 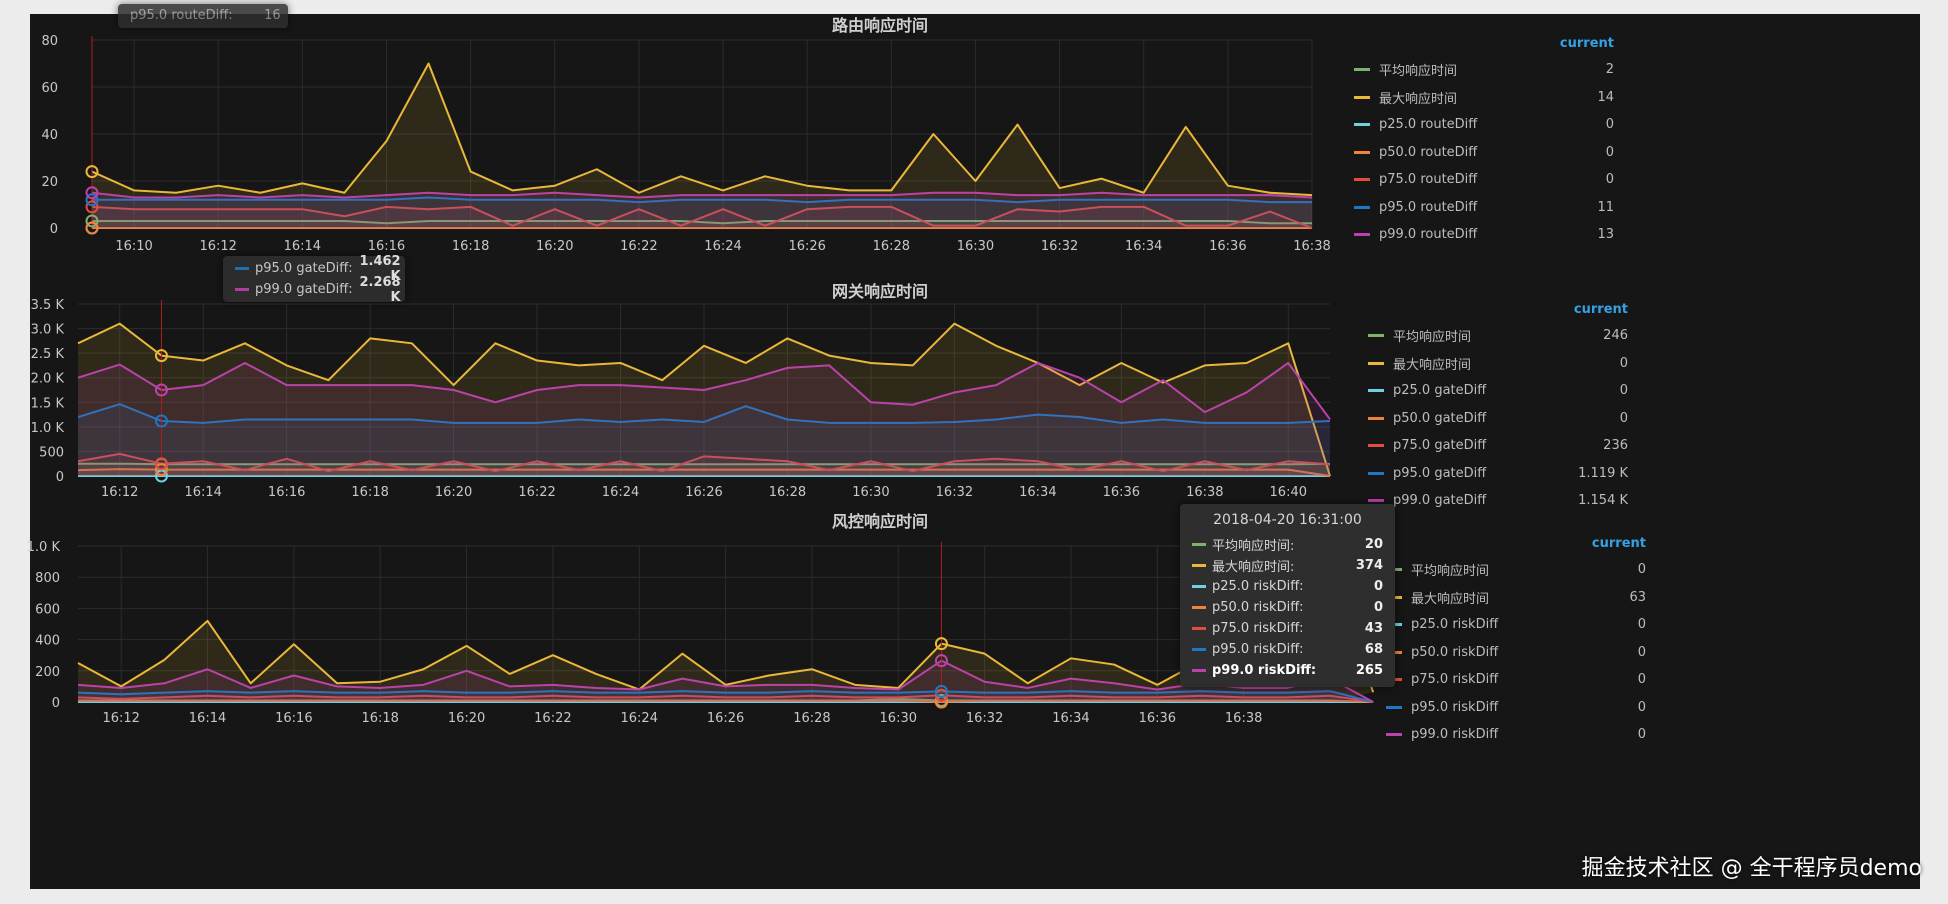 What do you see at coordinates (1516, 653) in the screenshot?
I see `legend-item: p50.0 riskDiff 0` at bounding box center [1516, 653].